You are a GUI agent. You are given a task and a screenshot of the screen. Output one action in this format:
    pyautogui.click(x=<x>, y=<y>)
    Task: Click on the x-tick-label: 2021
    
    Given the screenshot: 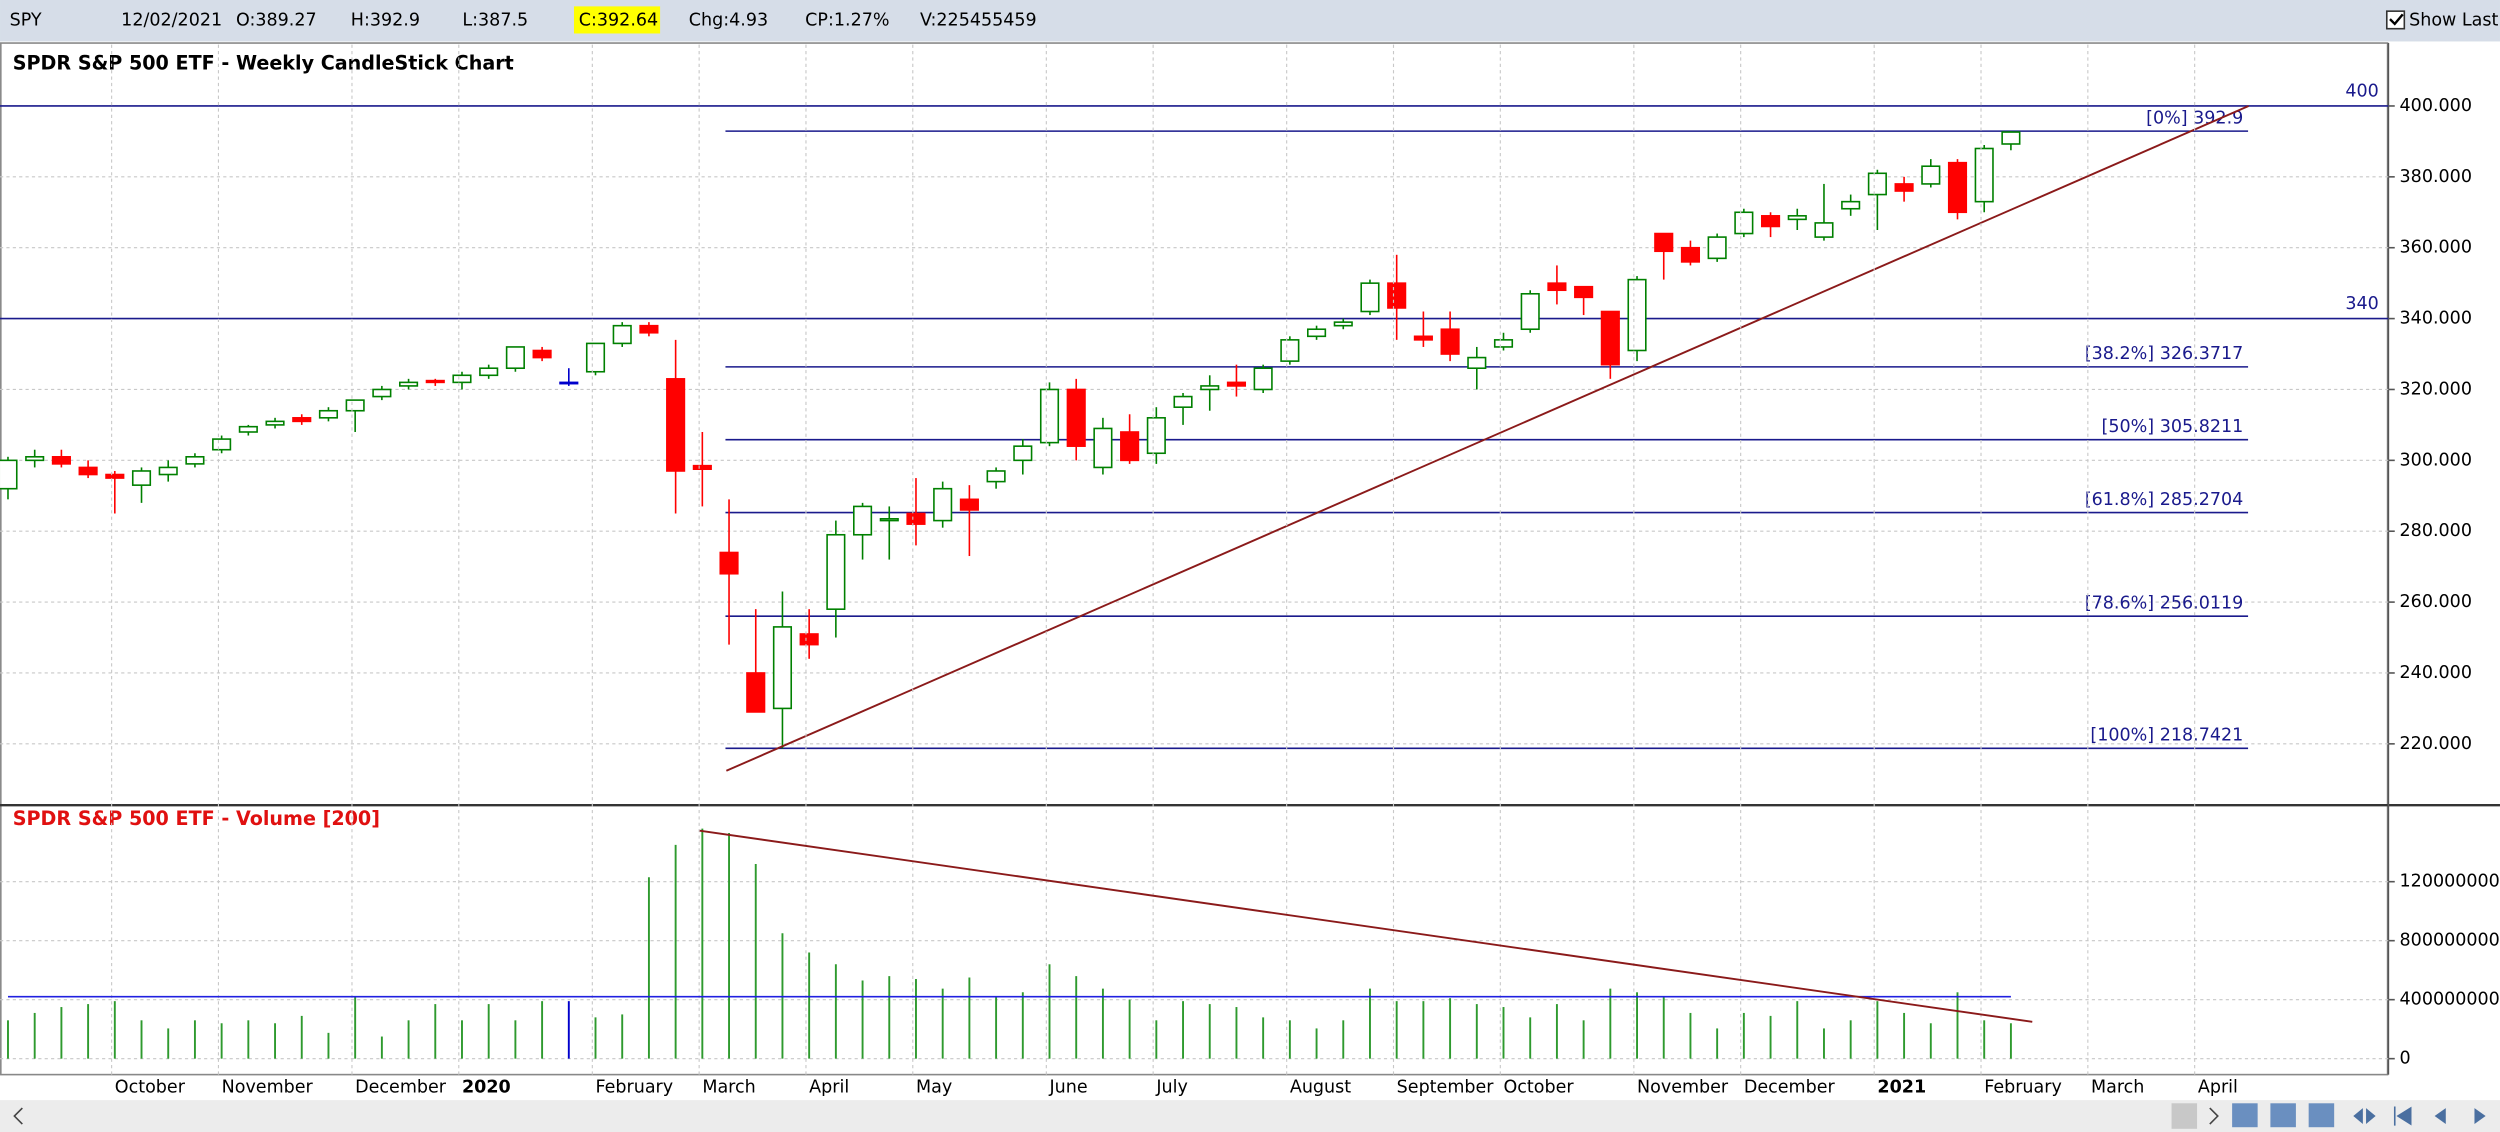 What is the action you would take?
    pyautogui.click(x=1901, y=1087)
    